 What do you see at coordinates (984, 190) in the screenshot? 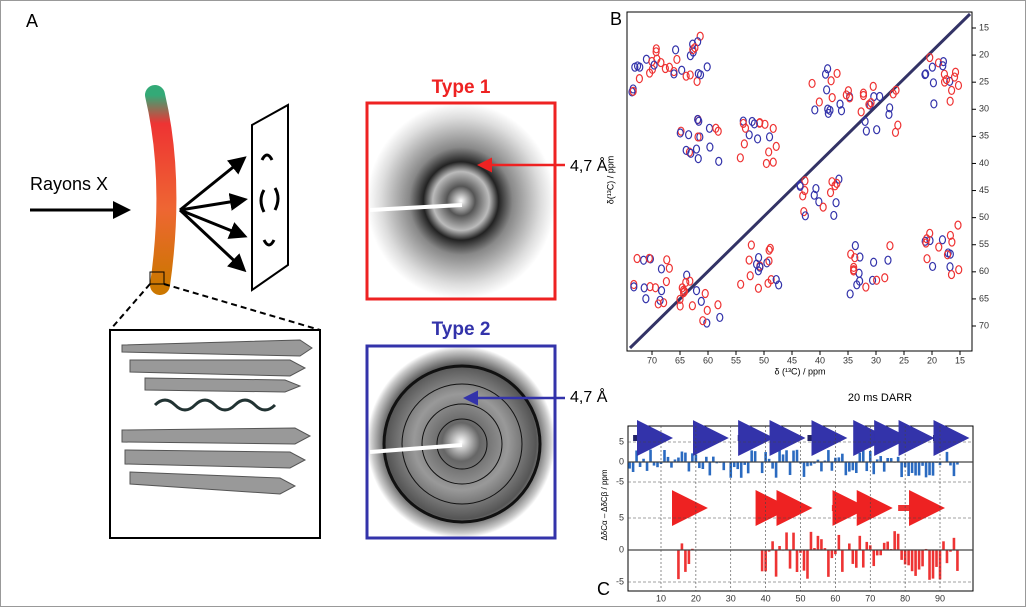
I see `y-tick-label: 45` at bounding box center [984, 190].